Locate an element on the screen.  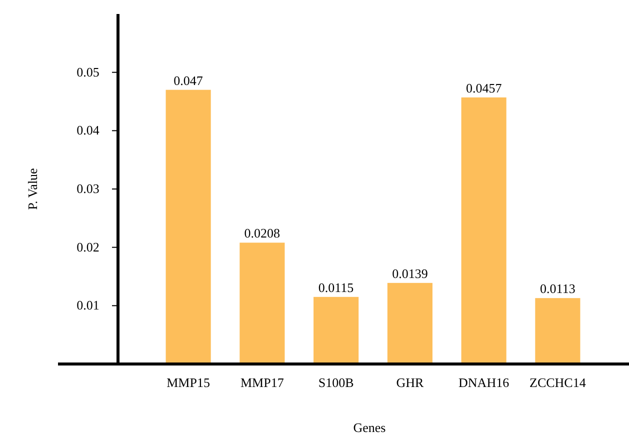
data-label: 0.0139 is located at coordinates (410, 273).